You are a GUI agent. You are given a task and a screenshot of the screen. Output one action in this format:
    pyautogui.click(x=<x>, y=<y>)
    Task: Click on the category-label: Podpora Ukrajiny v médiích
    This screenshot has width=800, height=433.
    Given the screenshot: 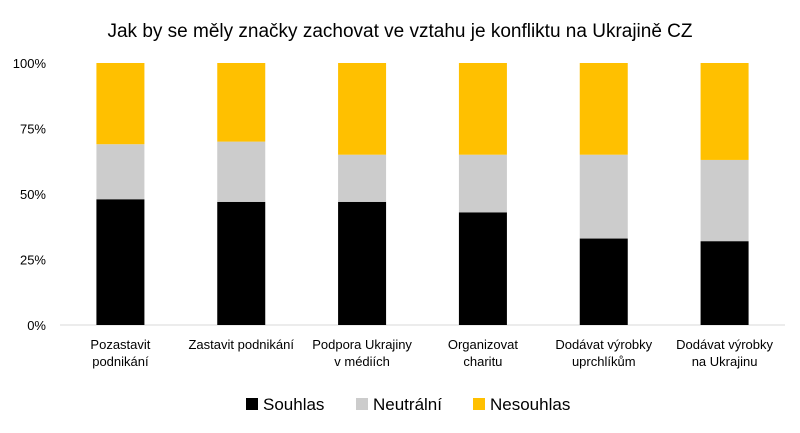 What is the action you would take?
    pyautogui.click(x=362, y=353)
    